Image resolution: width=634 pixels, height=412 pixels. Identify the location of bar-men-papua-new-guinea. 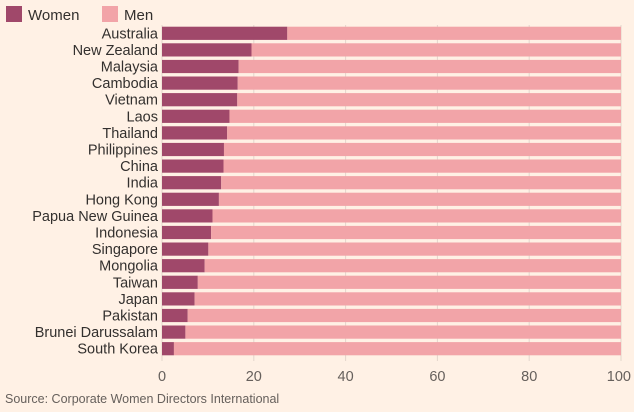
(417, 216).